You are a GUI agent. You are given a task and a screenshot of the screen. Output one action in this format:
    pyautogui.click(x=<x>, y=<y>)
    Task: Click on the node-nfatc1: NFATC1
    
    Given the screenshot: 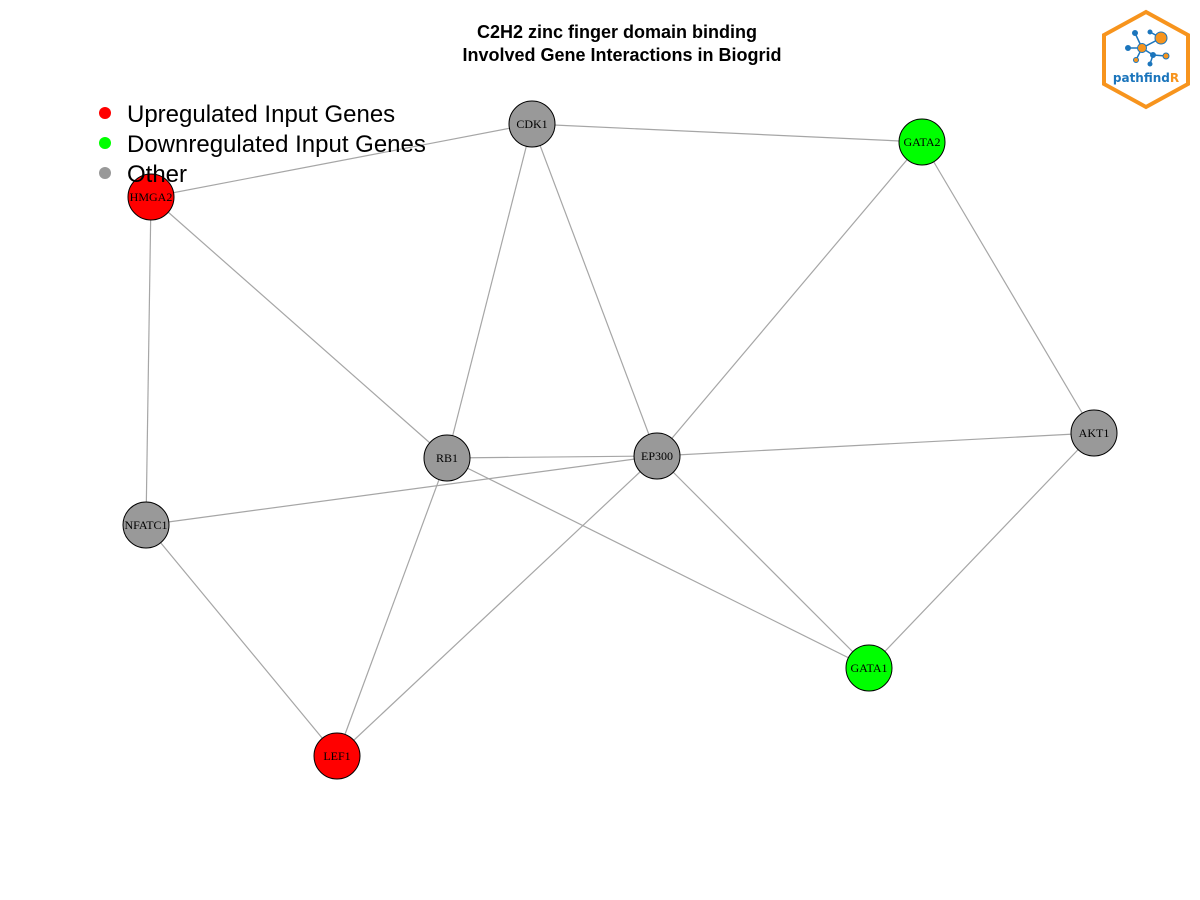 What is the action you would take?
    pyautogui.click(x=146, y=525)
    